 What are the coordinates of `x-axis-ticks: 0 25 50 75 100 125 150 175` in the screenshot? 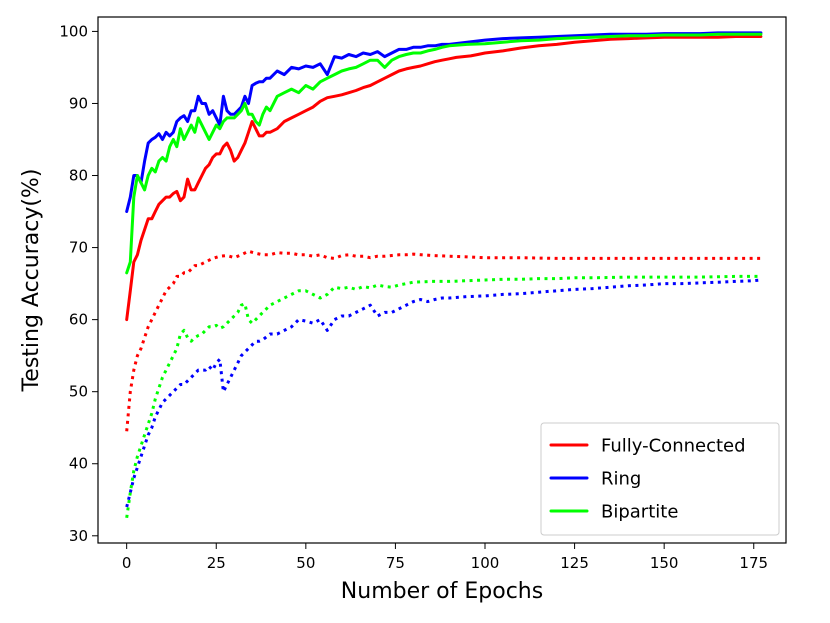 It's located at (445, 557).